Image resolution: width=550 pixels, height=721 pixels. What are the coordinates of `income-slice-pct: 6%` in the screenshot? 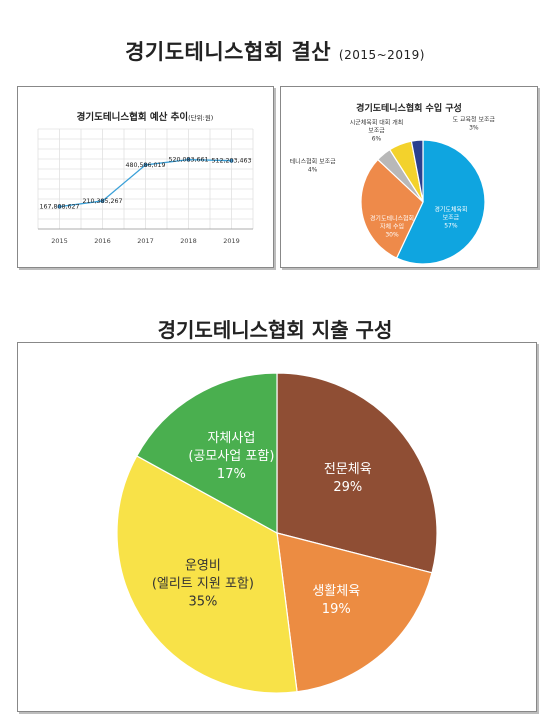 It's located at (377, 139).